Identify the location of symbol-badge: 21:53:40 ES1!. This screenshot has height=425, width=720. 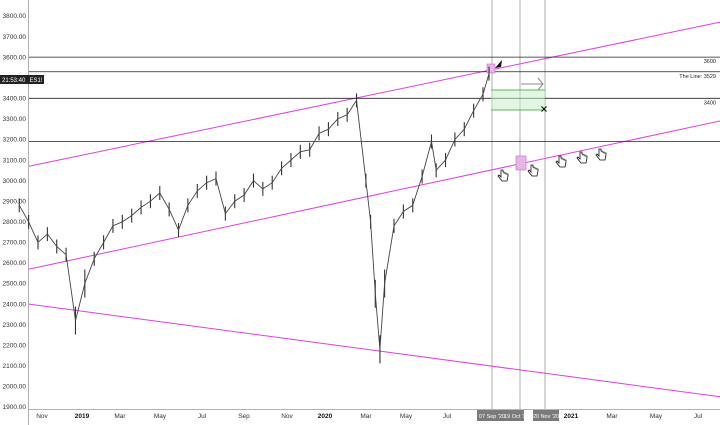
(22, 79).